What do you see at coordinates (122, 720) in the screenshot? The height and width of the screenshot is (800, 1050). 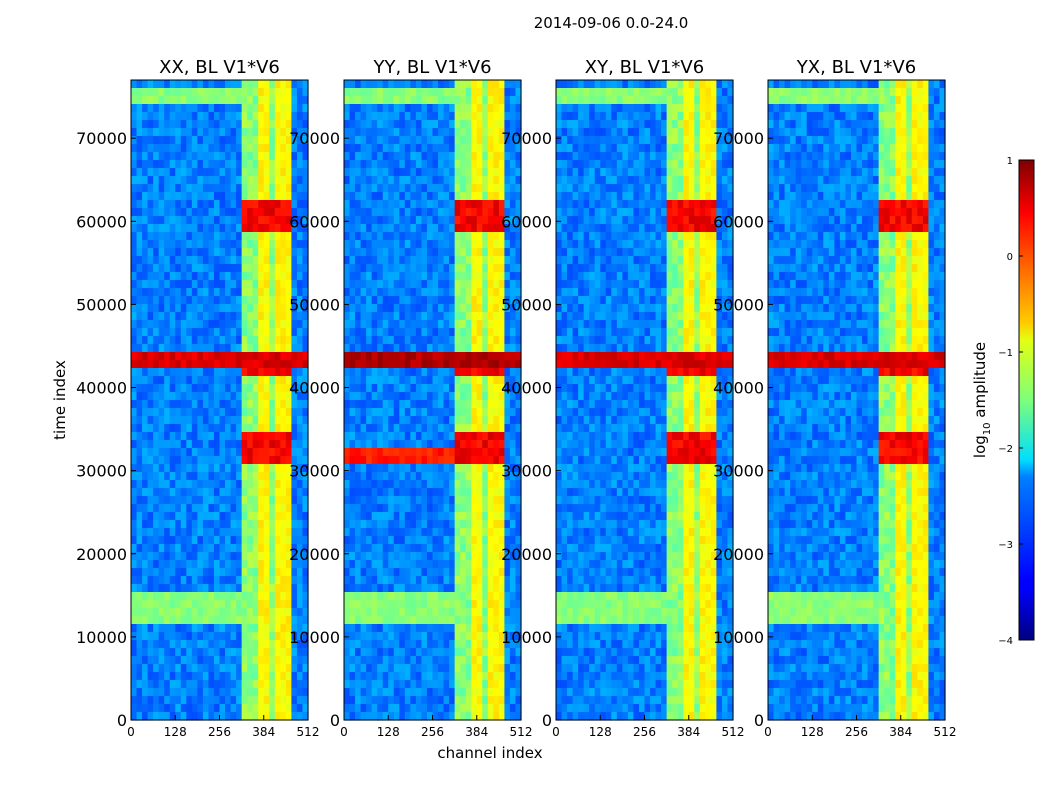 I see `y-tick-label: 0` at bounding box center [122, 720].